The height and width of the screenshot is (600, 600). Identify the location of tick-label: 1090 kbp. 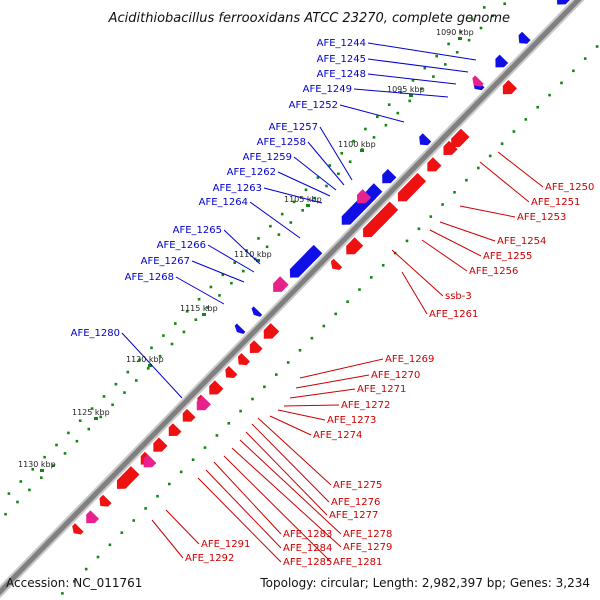
(455, 32).